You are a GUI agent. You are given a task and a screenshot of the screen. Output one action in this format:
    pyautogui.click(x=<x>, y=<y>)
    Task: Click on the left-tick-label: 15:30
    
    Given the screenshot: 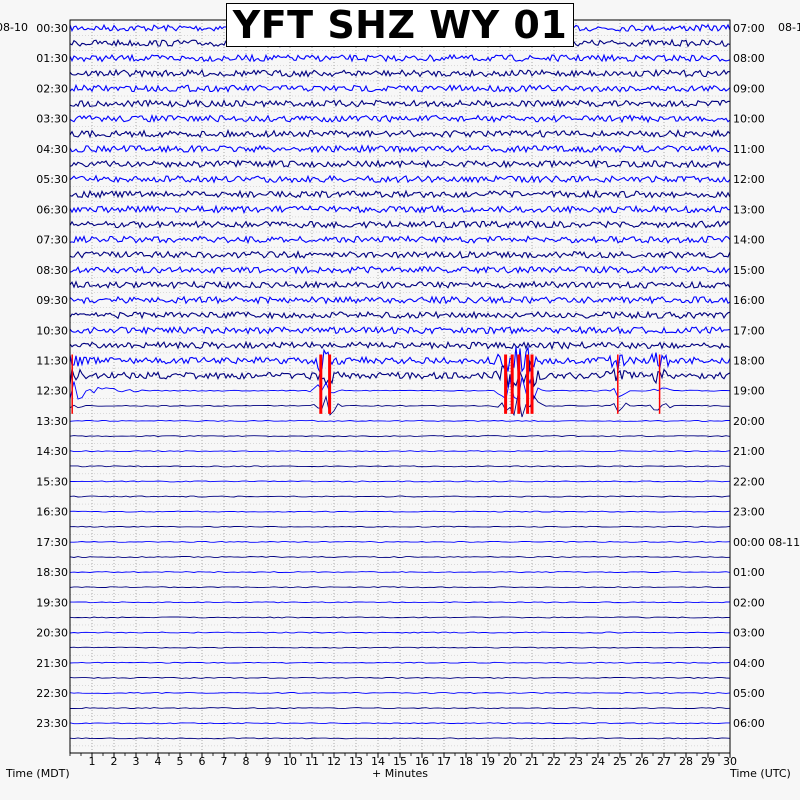 What is the action you would take?
    pyautogui.click(x=52, y=481)
    